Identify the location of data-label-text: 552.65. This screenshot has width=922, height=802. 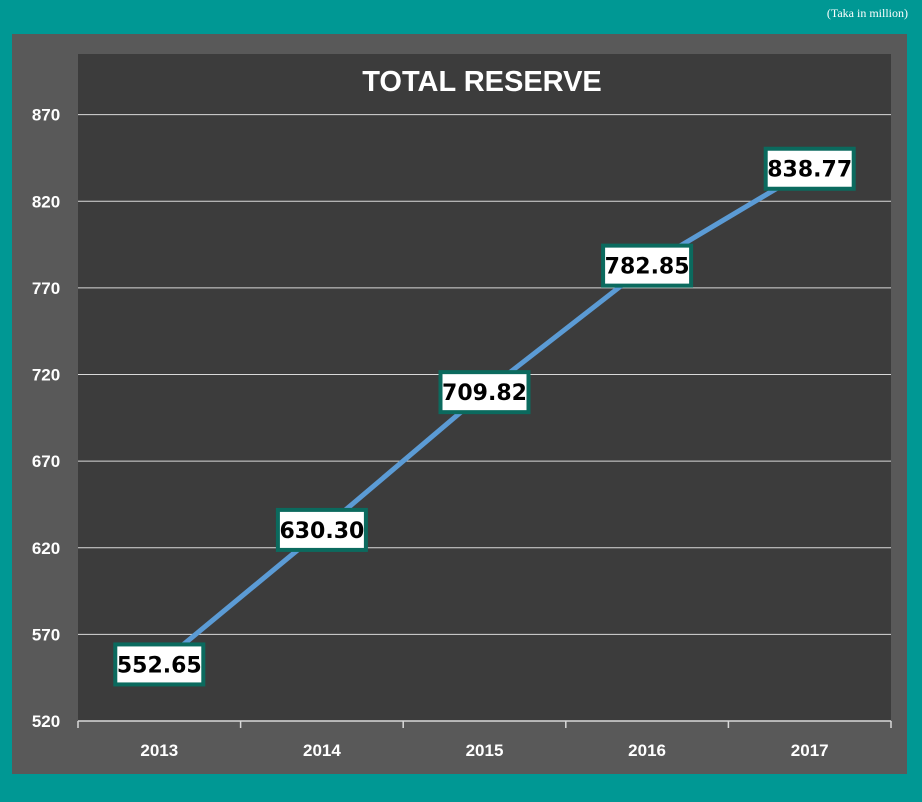
(159, 665).